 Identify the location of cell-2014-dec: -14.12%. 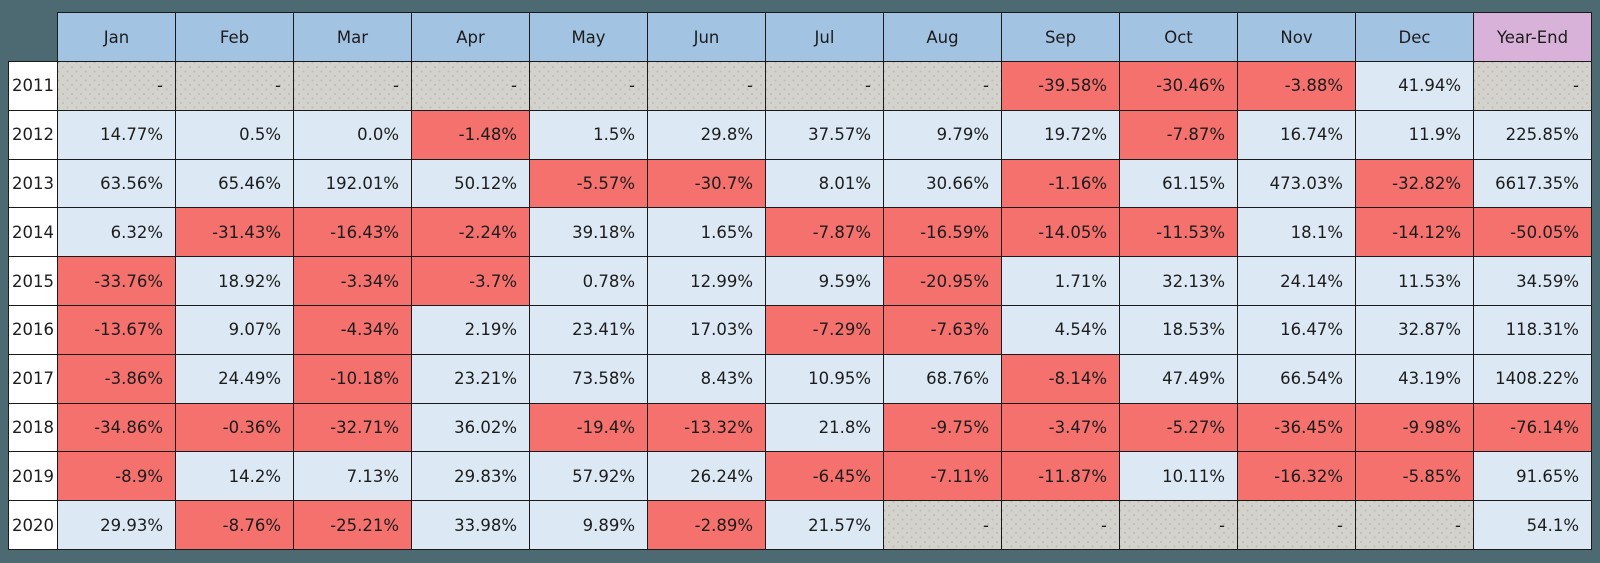
(1414, 232).